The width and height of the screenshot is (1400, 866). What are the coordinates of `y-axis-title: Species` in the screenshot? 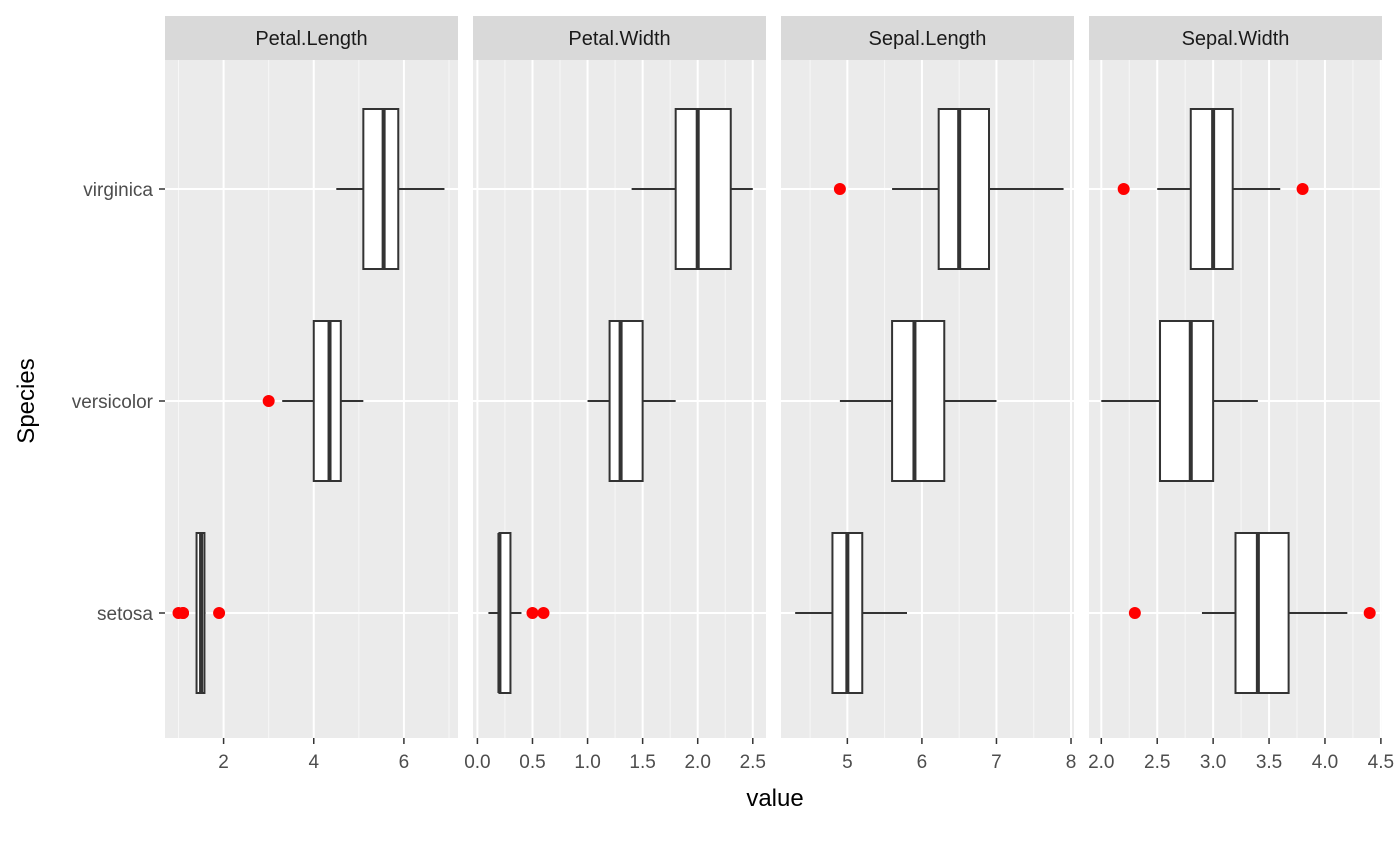 It's located at (26, 400).